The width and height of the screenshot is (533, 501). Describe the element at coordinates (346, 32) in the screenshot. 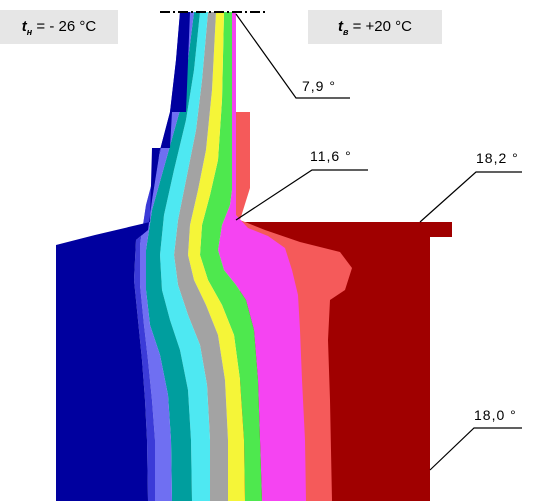

I see `inside-temp-subscript: в` at that location.